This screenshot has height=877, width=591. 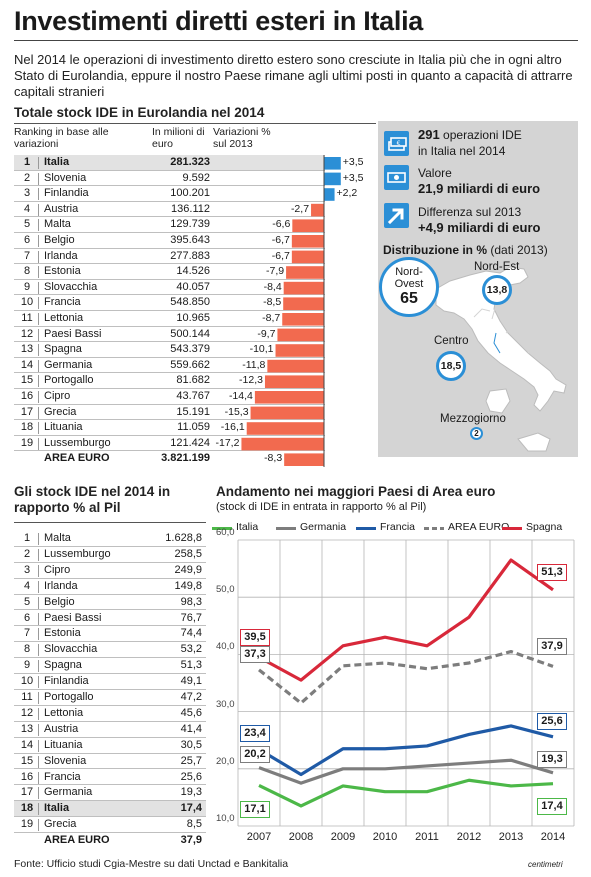 I want to click on callout-last: 17,4, so click(x=552, y=806).